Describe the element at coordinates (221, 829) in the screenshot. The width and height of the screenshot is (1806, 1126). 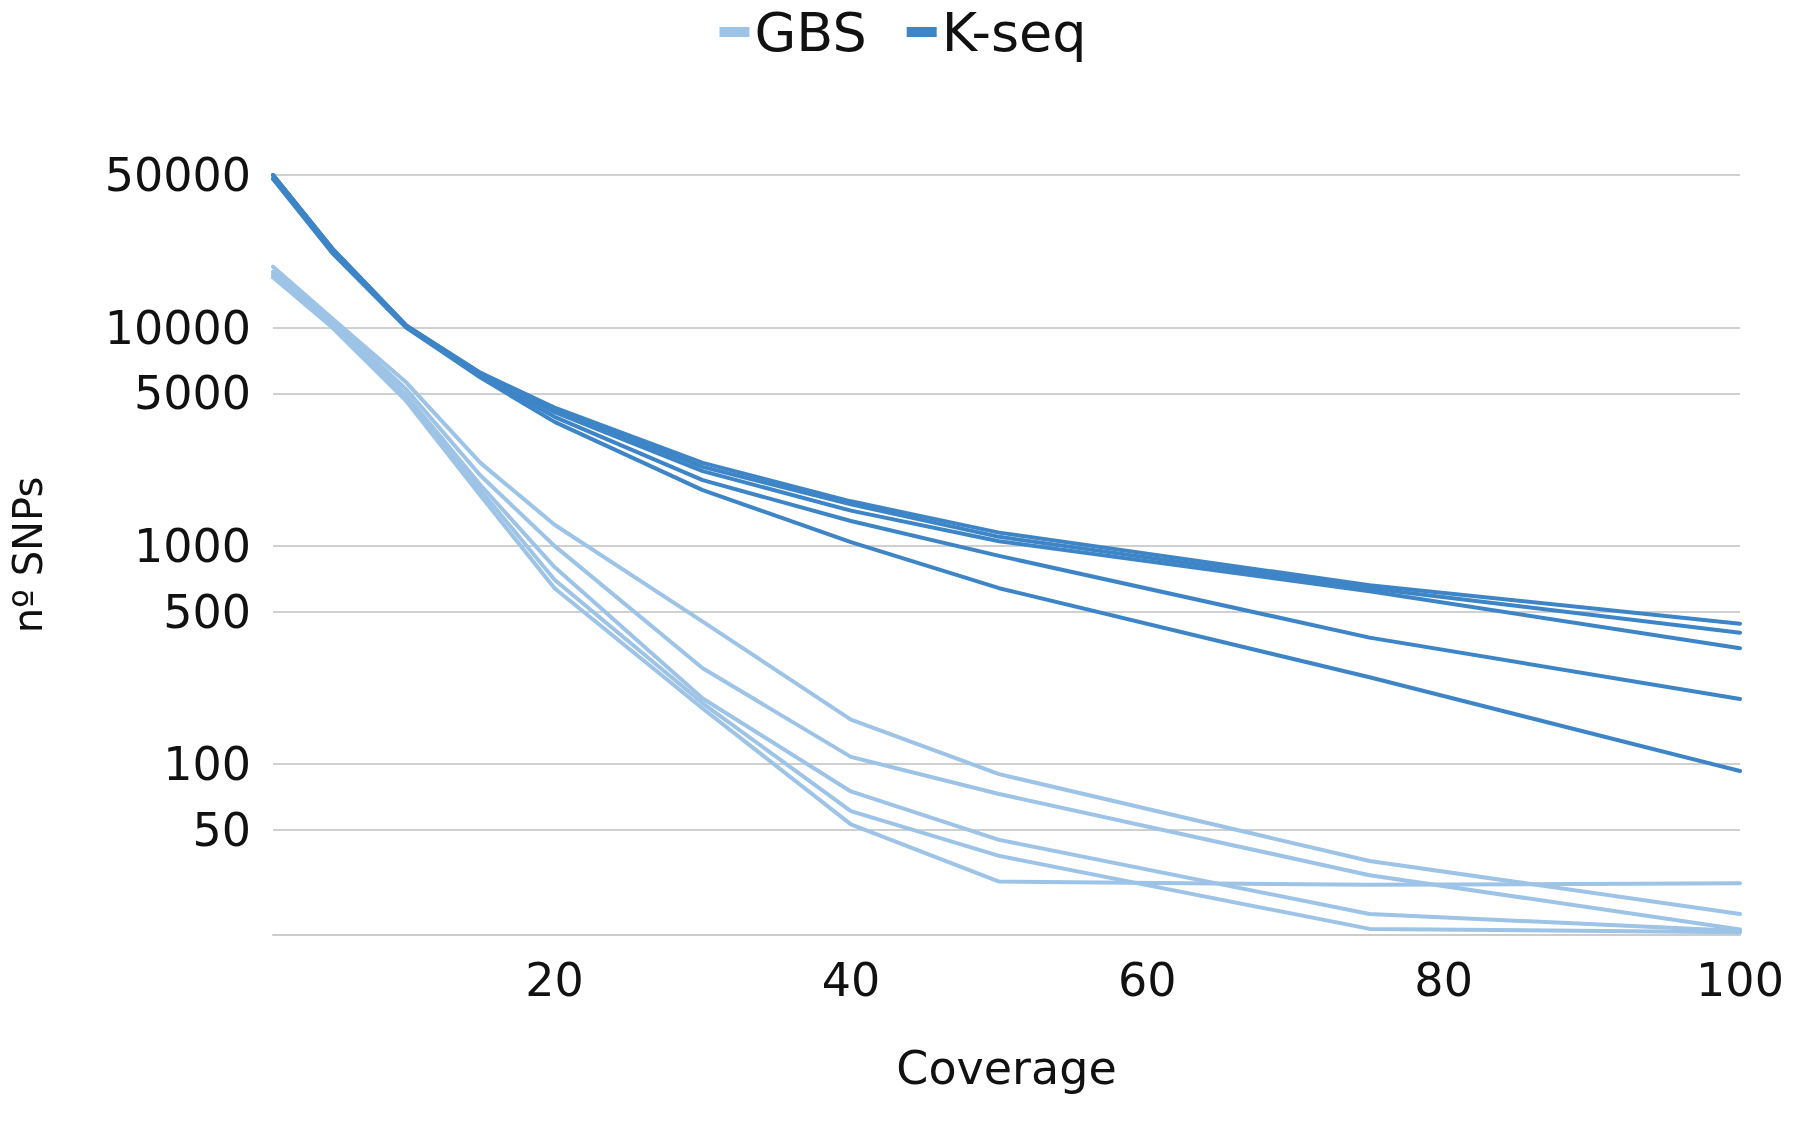
I see `y-tick-label: 50` at that location.